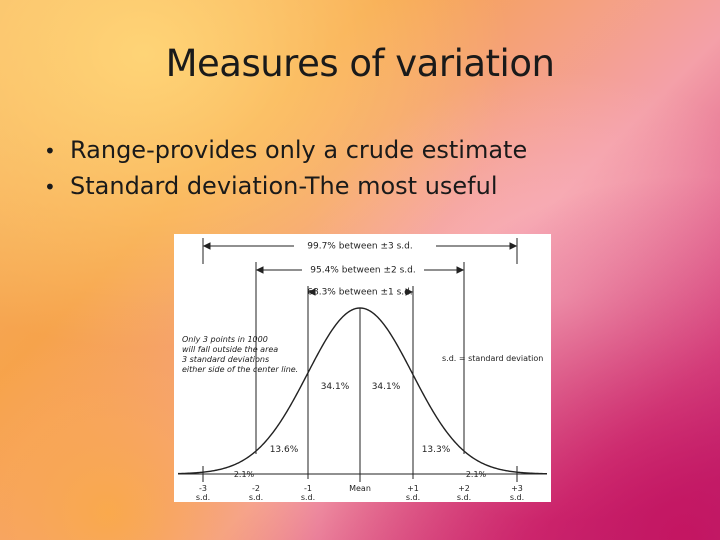  What do you see at coordinates (517, 488) in the screenshot?
I see `axis-label-plus-3: +3` at bounding box center [517, 488].